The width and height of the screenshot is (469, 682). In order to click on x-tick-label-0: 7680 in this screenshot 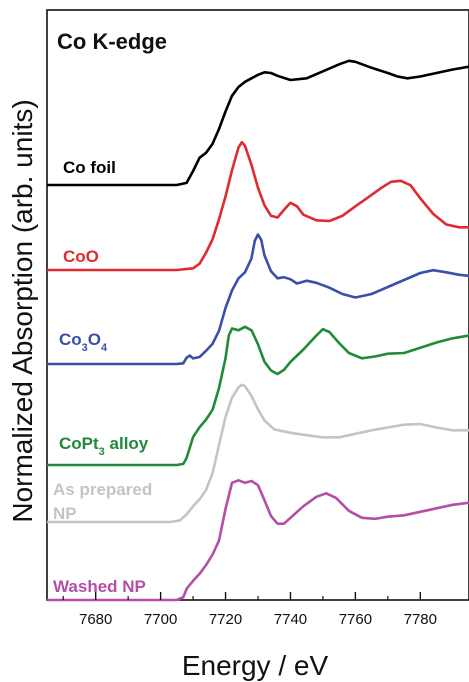, I will do `click(95, 619)`.